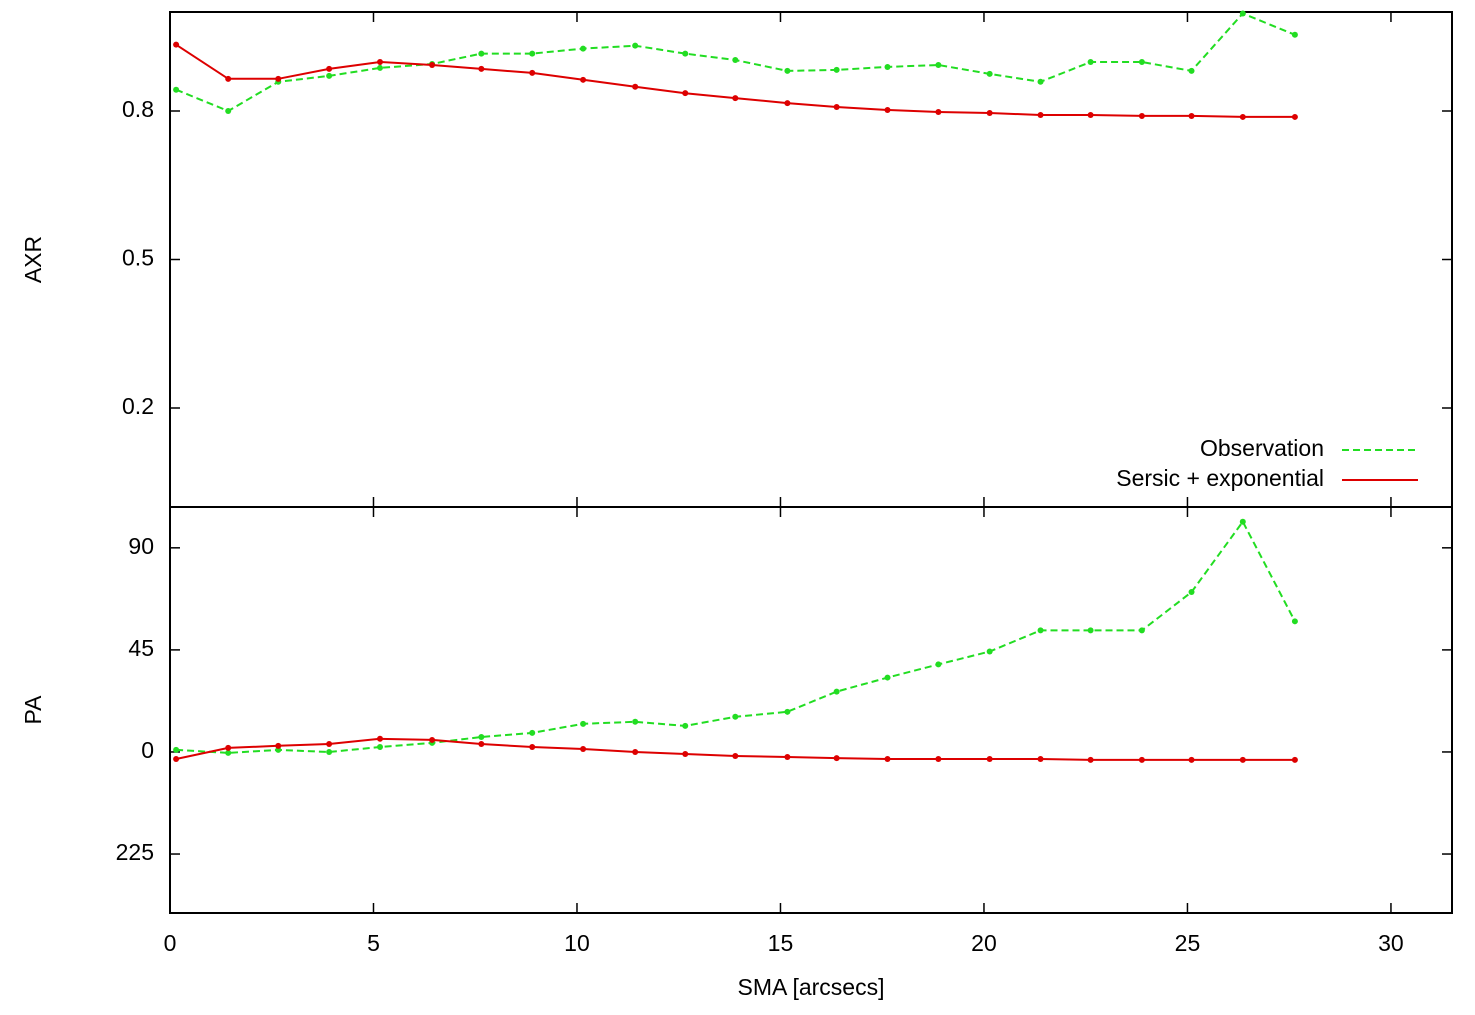 The width and height of the screenshot is (1475, 1015). What do you see at coordinates (984, 943) in the screenshot?
I see `x-tick-label: 20` at bounding box center [984, 943].